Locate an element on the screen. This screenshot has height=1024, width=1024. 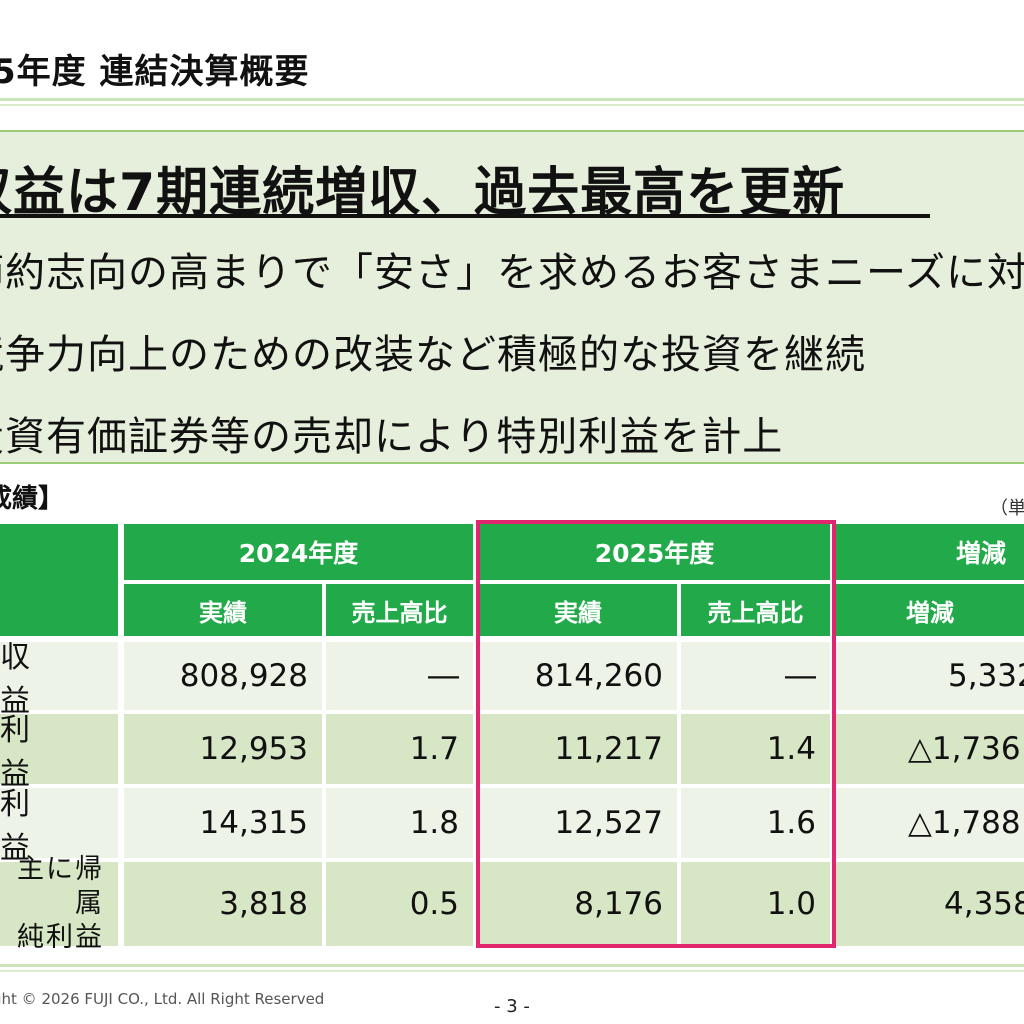
row-label-line: 純利益 is located at coordinates (60, 937).